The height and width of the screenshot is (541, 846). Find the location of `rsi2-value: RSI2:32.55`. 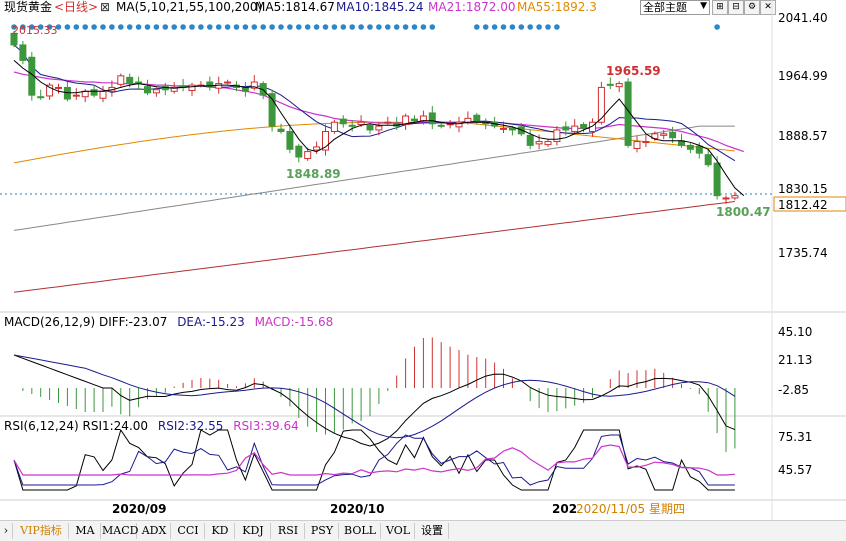

rsi2-value: RSI2:32.55 is located at coordinates (190, 426).